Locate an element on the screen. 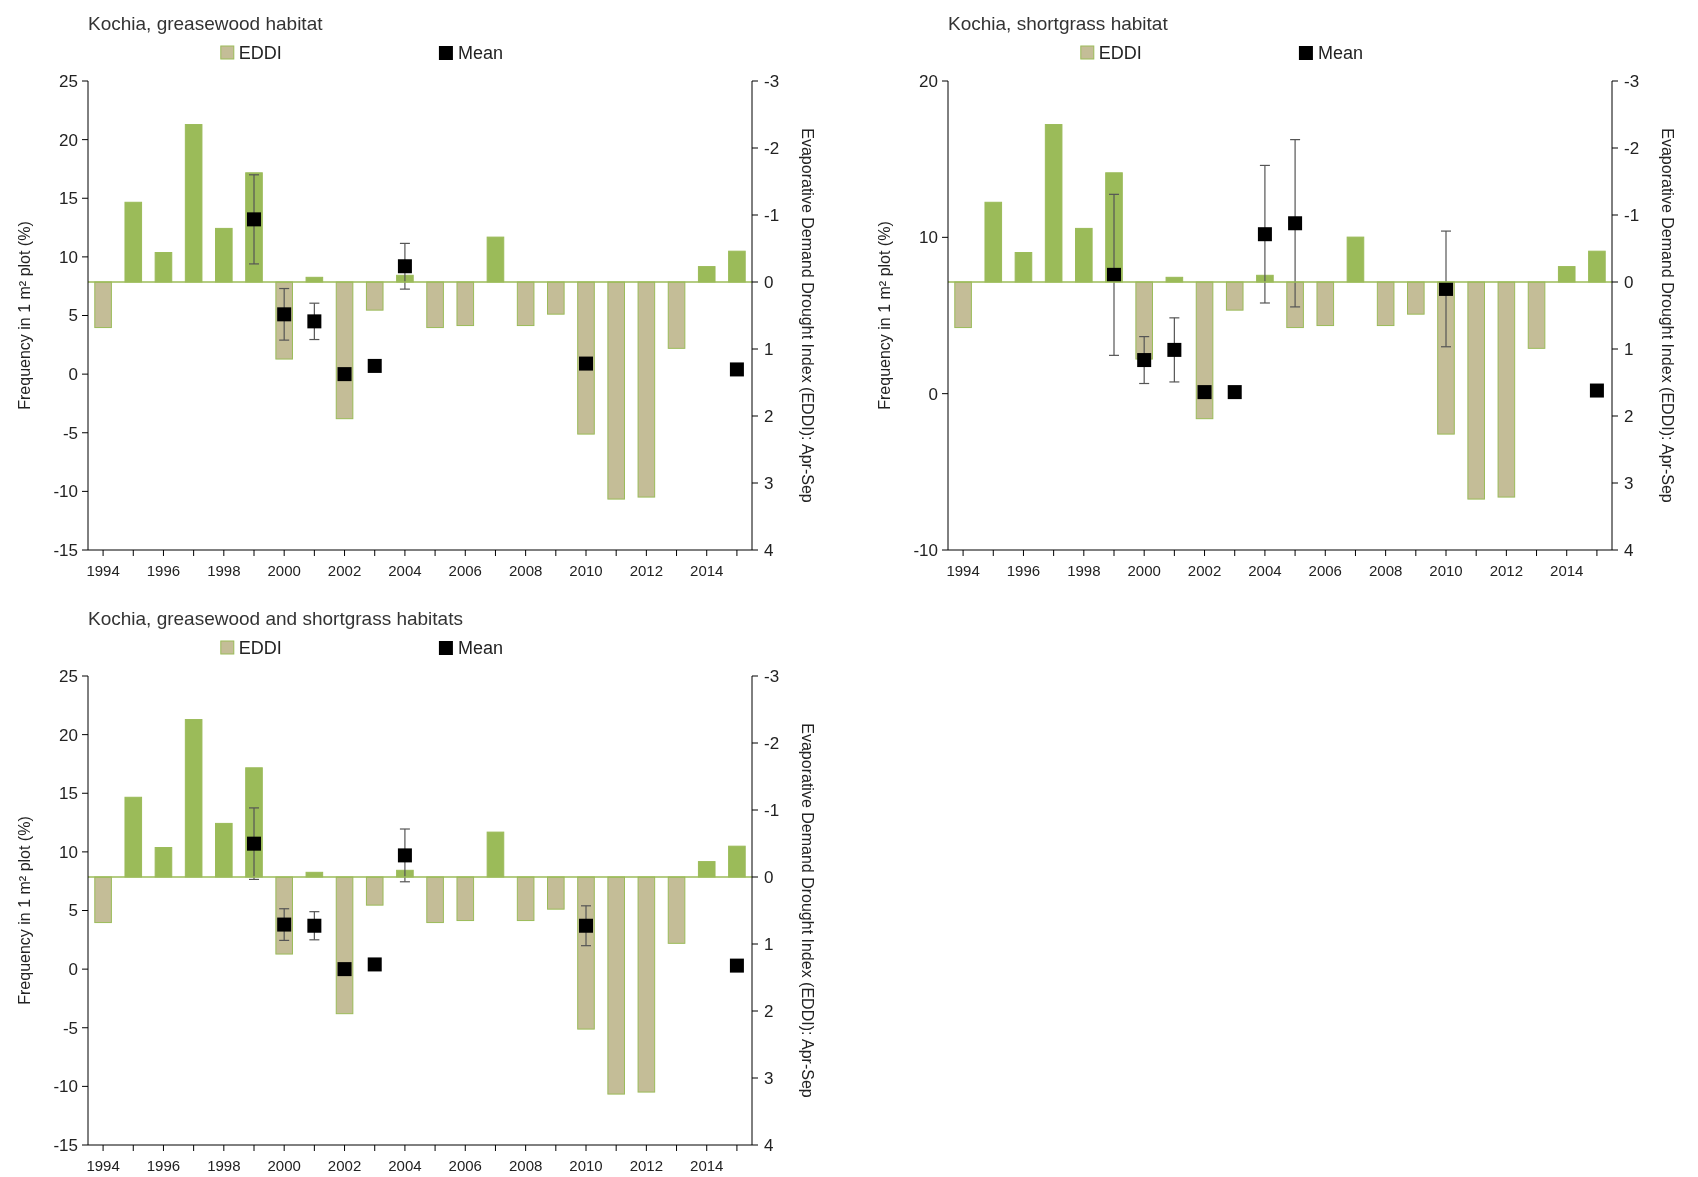 The image size is (1698, 1177). chart-title: Kochia, shortgrass habitat is located at coordinates (1058, 23).